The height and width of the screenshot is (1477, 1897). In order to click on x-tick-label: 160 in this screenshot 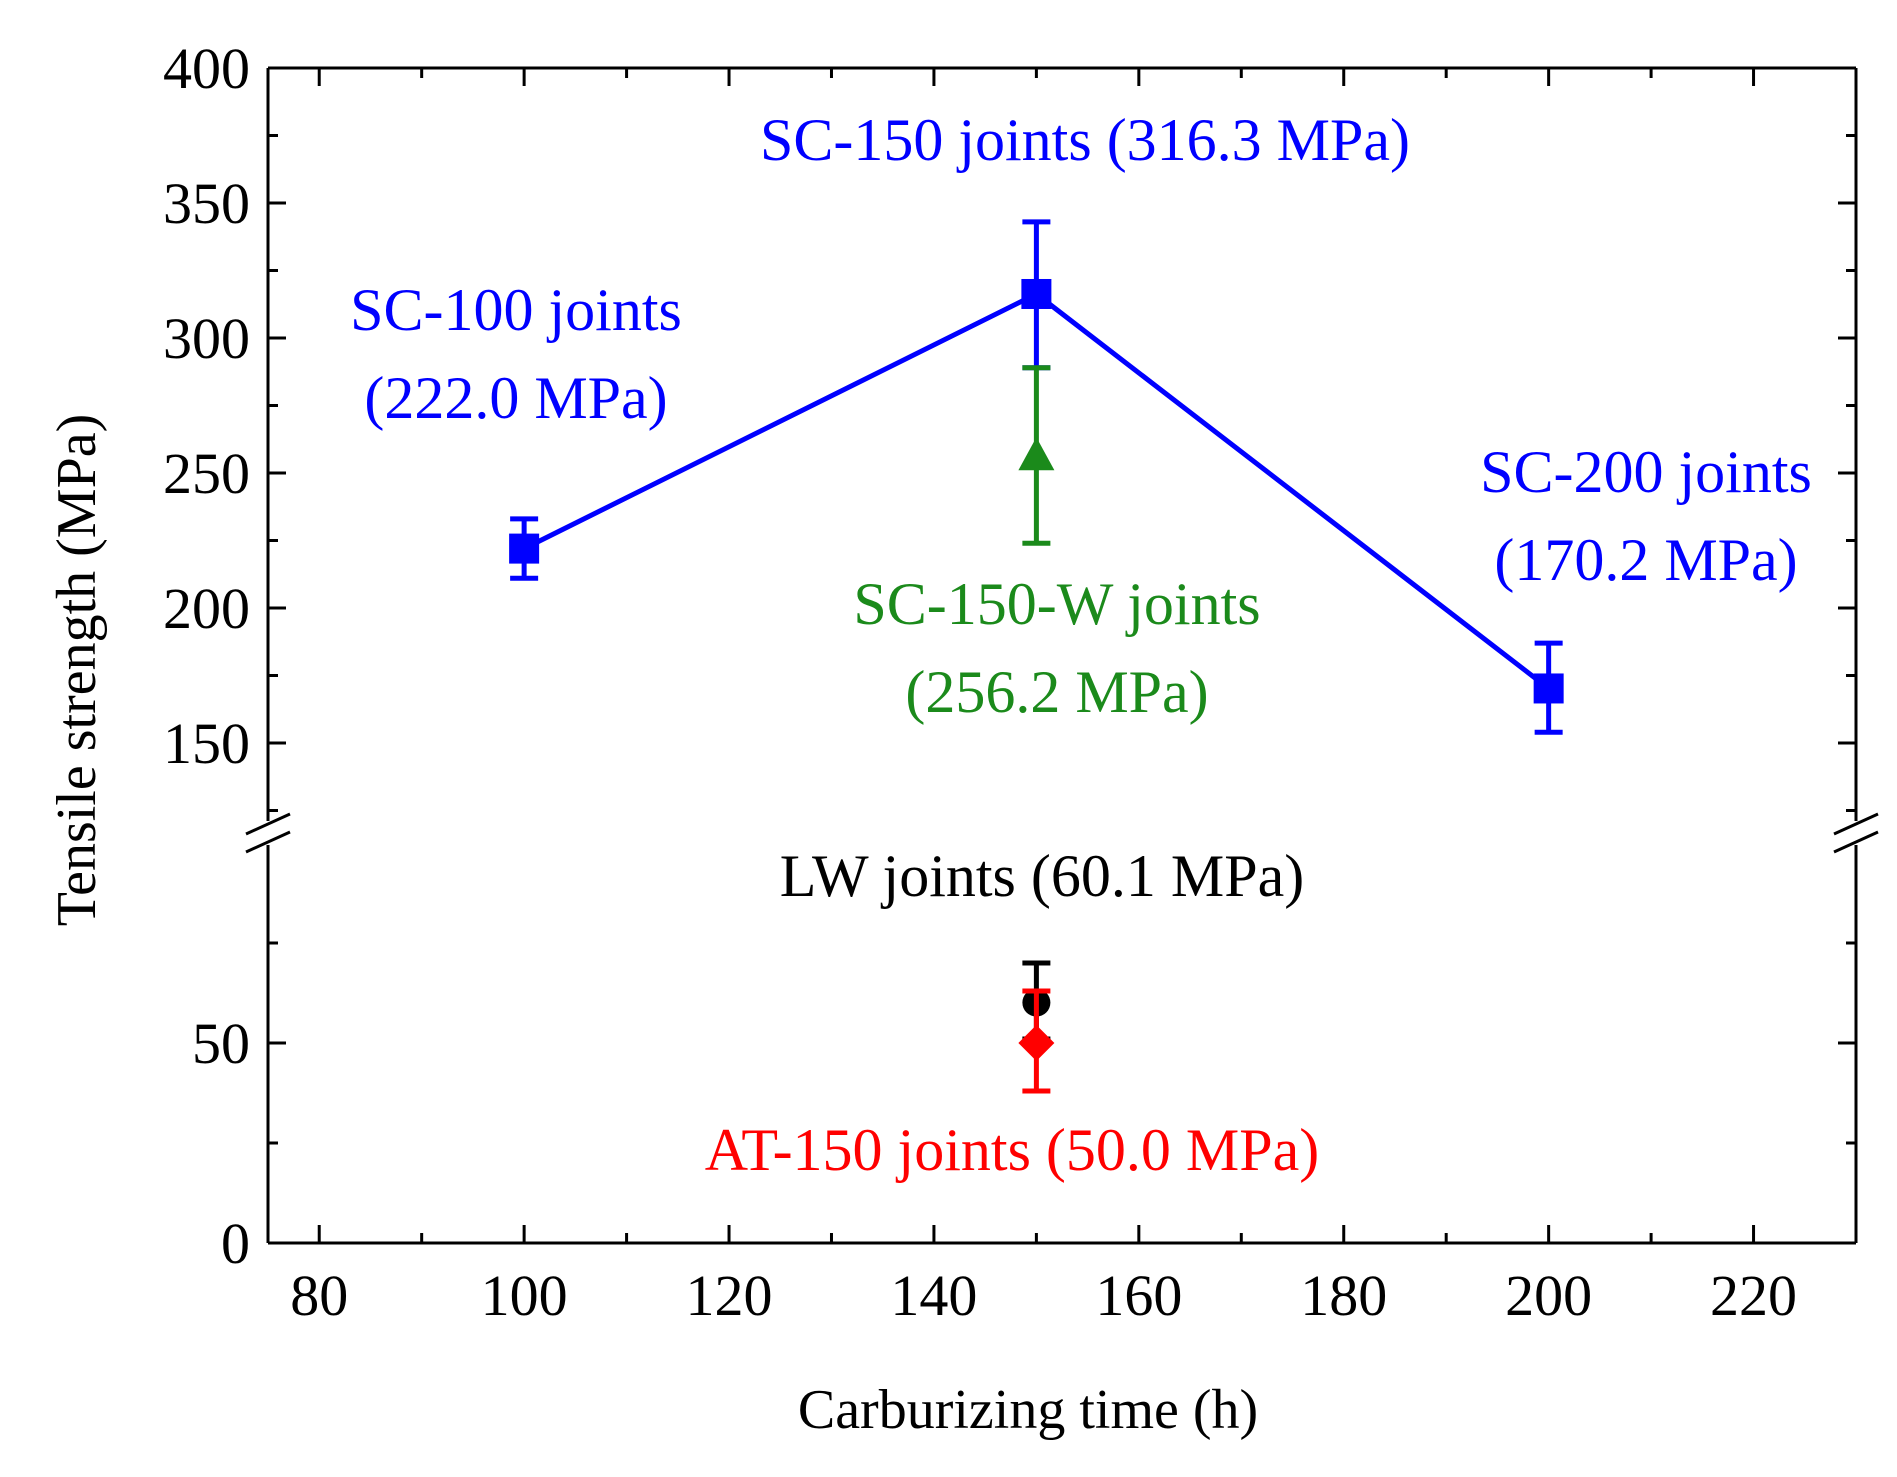, I will do `click(1138, 1295)`.